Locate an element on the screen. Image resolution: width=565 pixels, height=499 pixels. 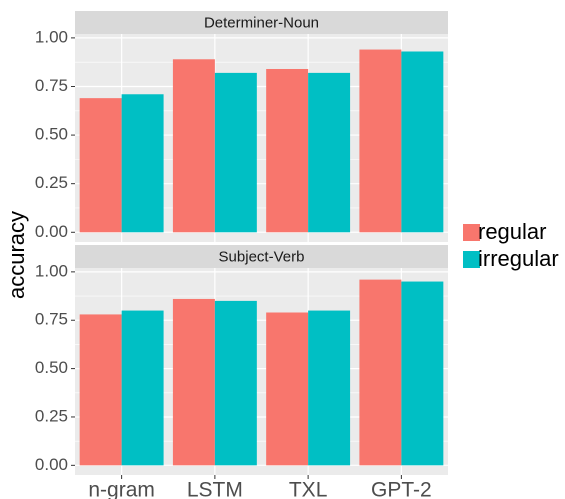
x-tick-label: n-gram is located at coordinates (121, 489).